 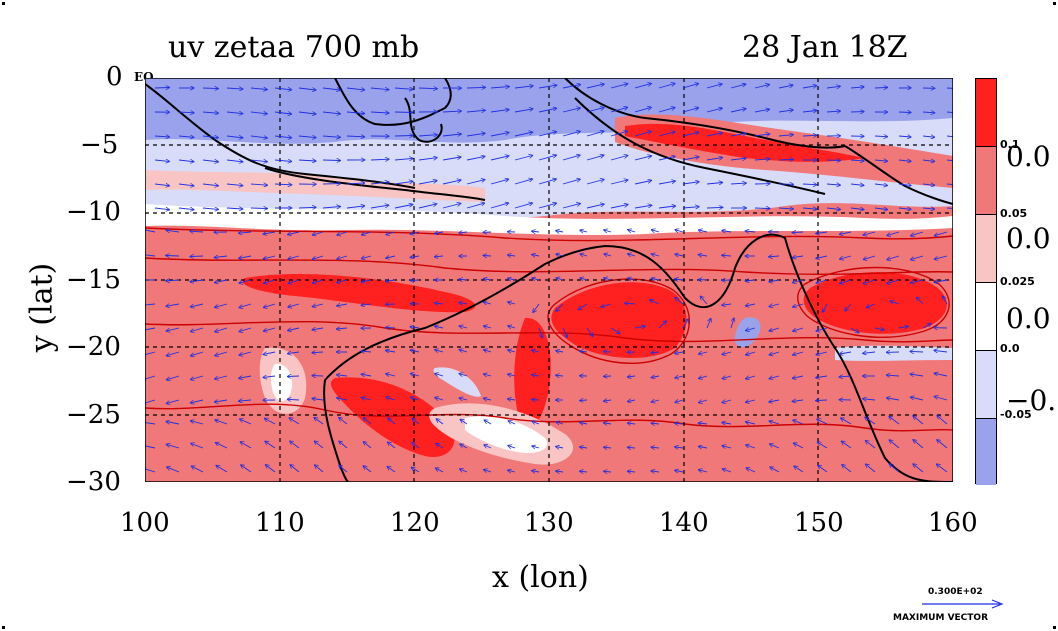 What do you see at coordinates (1054, 627) in the screenshot?
I see `corner-mark` at bounding box center [1054, 627].